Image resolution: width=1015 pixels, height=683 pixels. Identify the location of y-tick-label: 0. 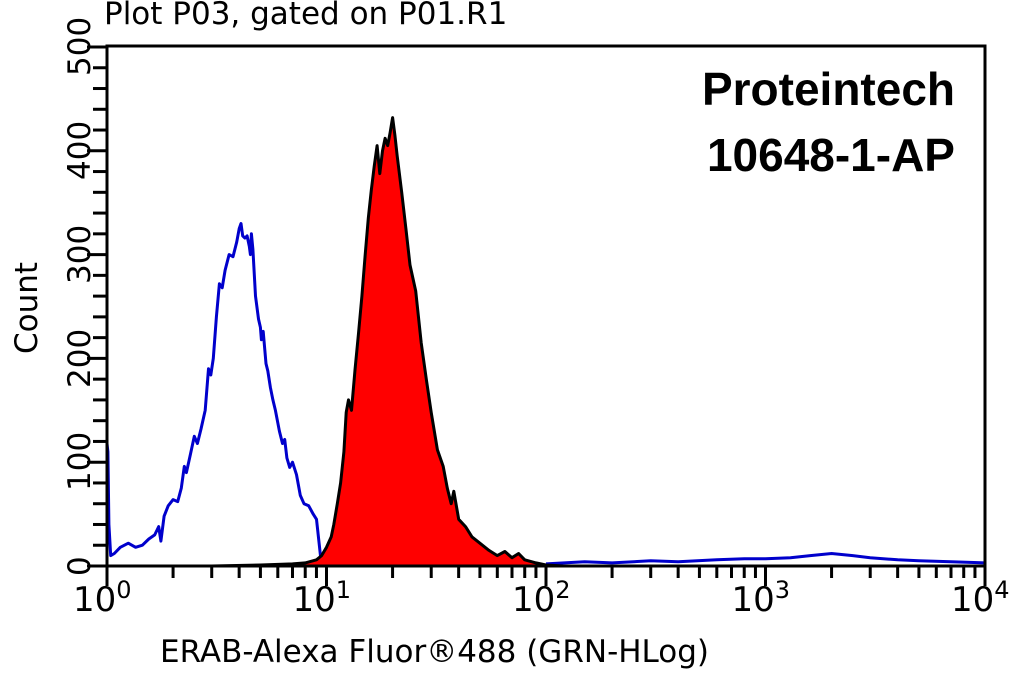
(80, 566).